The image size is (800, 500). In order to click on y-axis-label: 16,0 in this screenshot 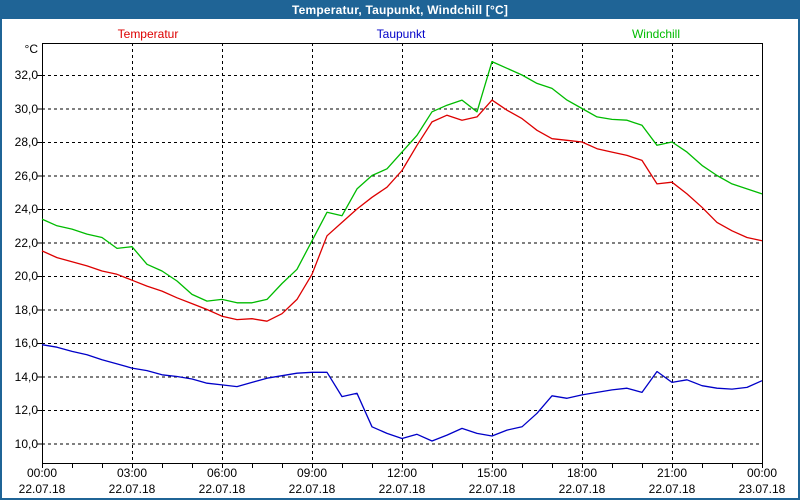, I will do `click(26, 343)`.